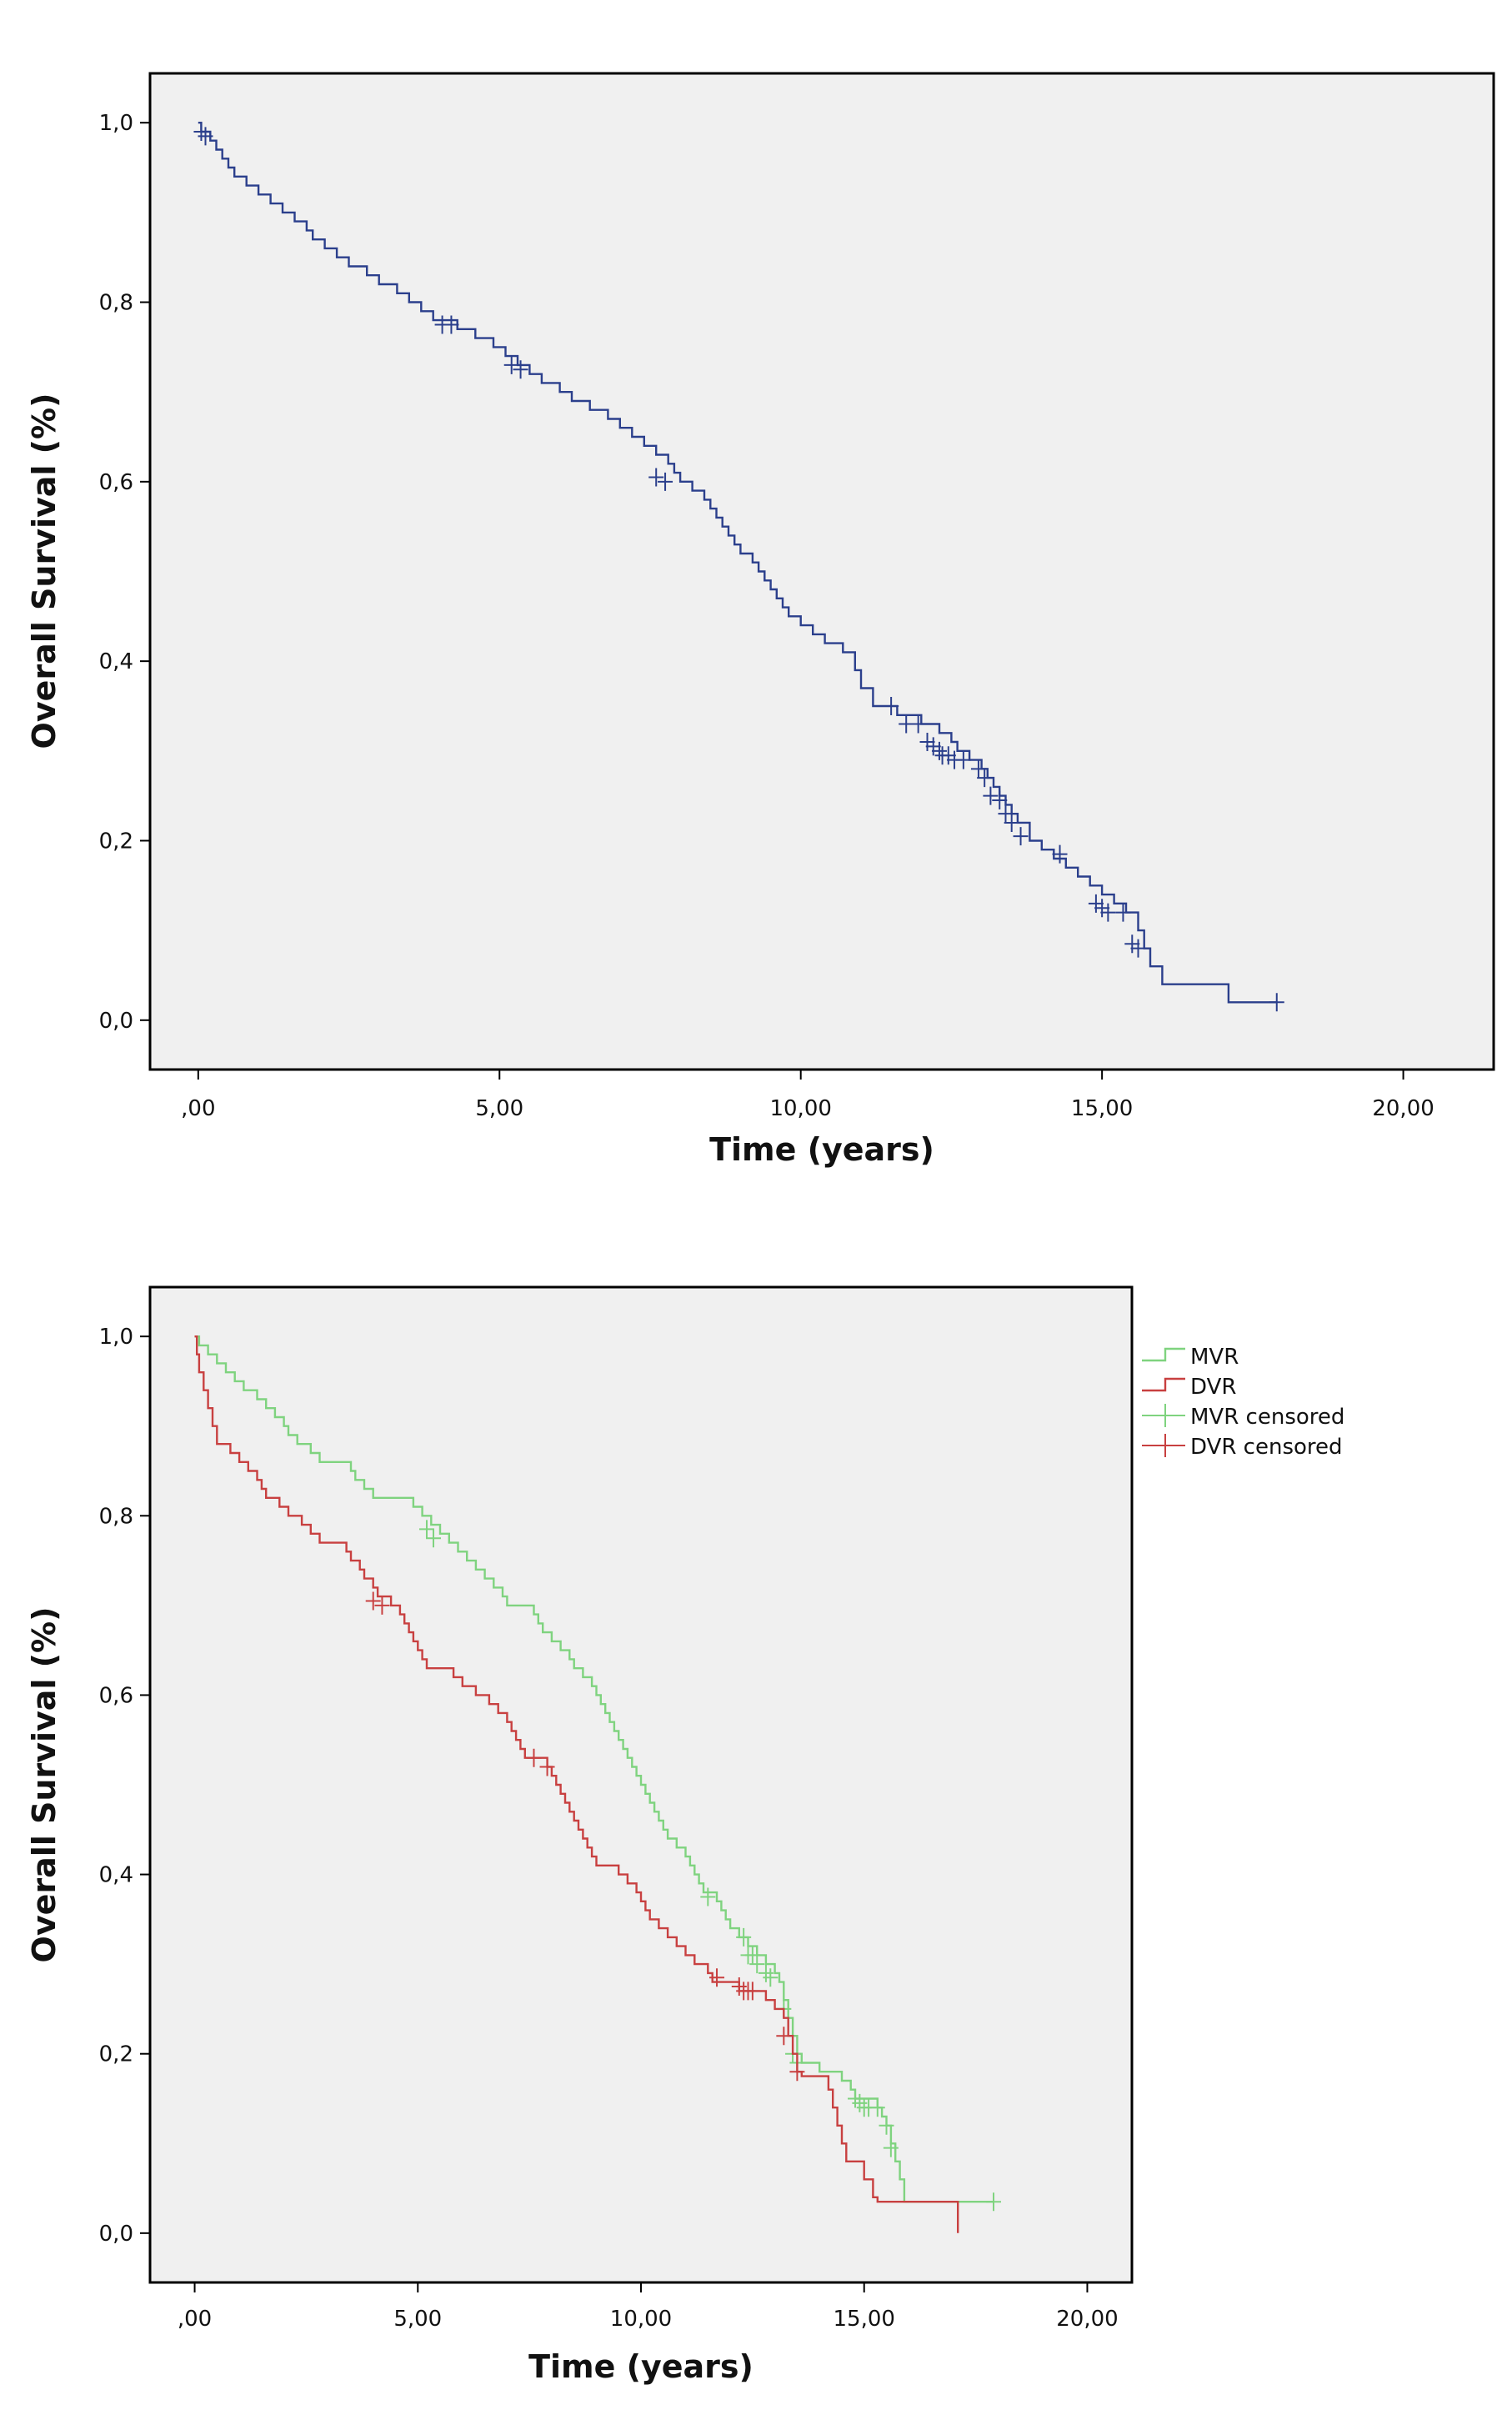 The image size is (1512, 2420). Describe the element at coordinates (1213, 1387) in the screenshot. I see `legend-label: DVR` at that location.